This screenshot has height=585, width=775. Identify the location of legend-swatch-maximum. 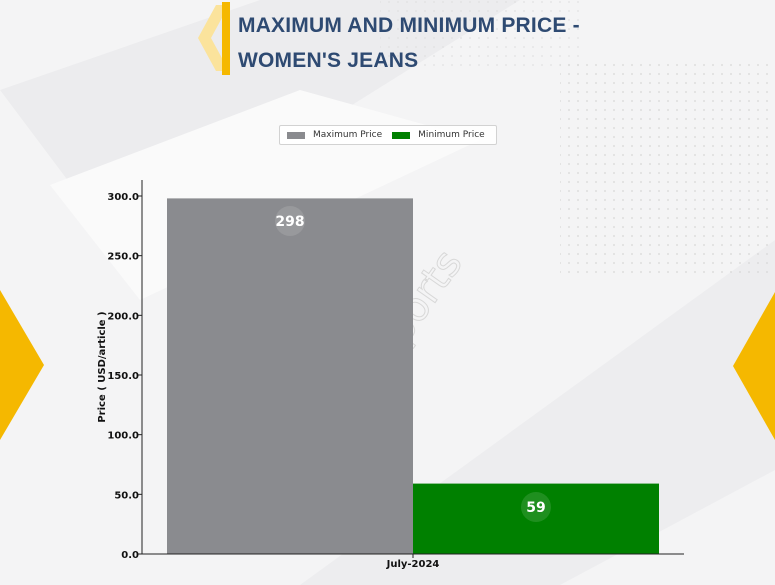
(296, 135).